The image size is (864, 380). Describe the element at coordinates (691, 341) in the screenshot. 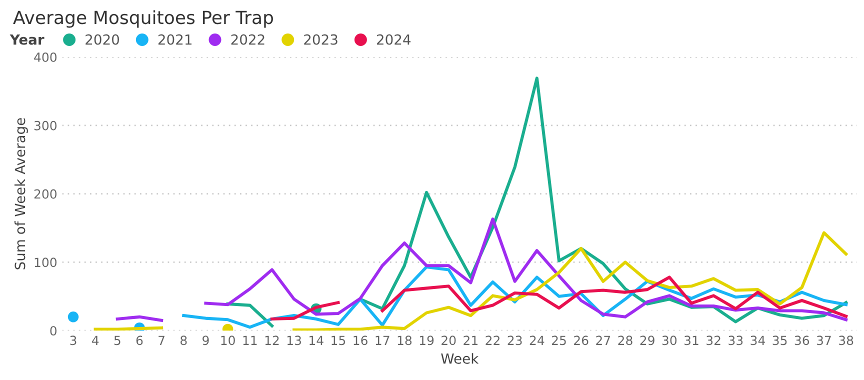

I see `x-tick-label: 31` at that location.